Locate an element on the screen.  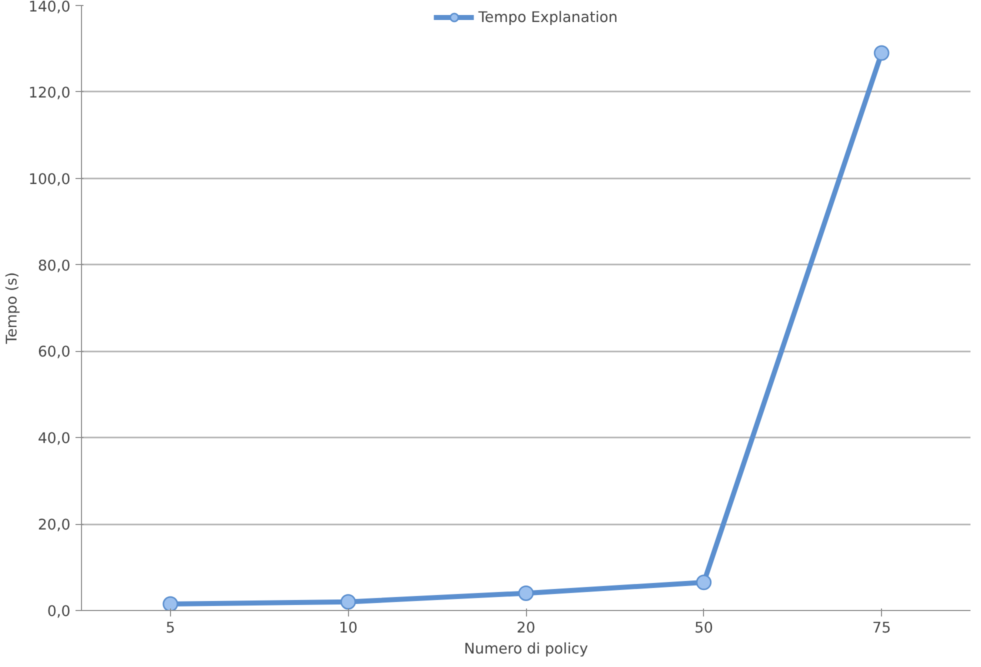
y-tick-label: 120,0 is located at coordinates (49, 93).